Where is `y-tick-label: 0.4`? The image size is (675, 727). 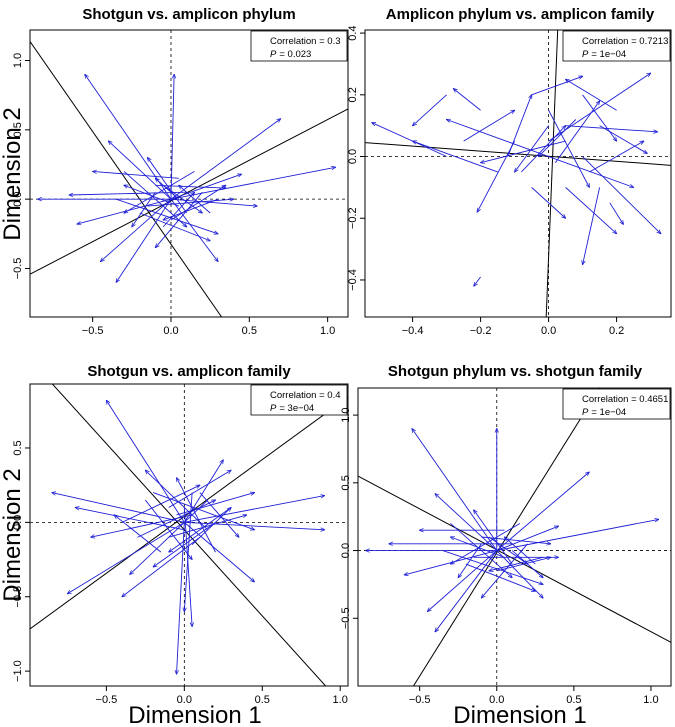 y-tick-label: 0.4 is located at coordinates (353, 32).